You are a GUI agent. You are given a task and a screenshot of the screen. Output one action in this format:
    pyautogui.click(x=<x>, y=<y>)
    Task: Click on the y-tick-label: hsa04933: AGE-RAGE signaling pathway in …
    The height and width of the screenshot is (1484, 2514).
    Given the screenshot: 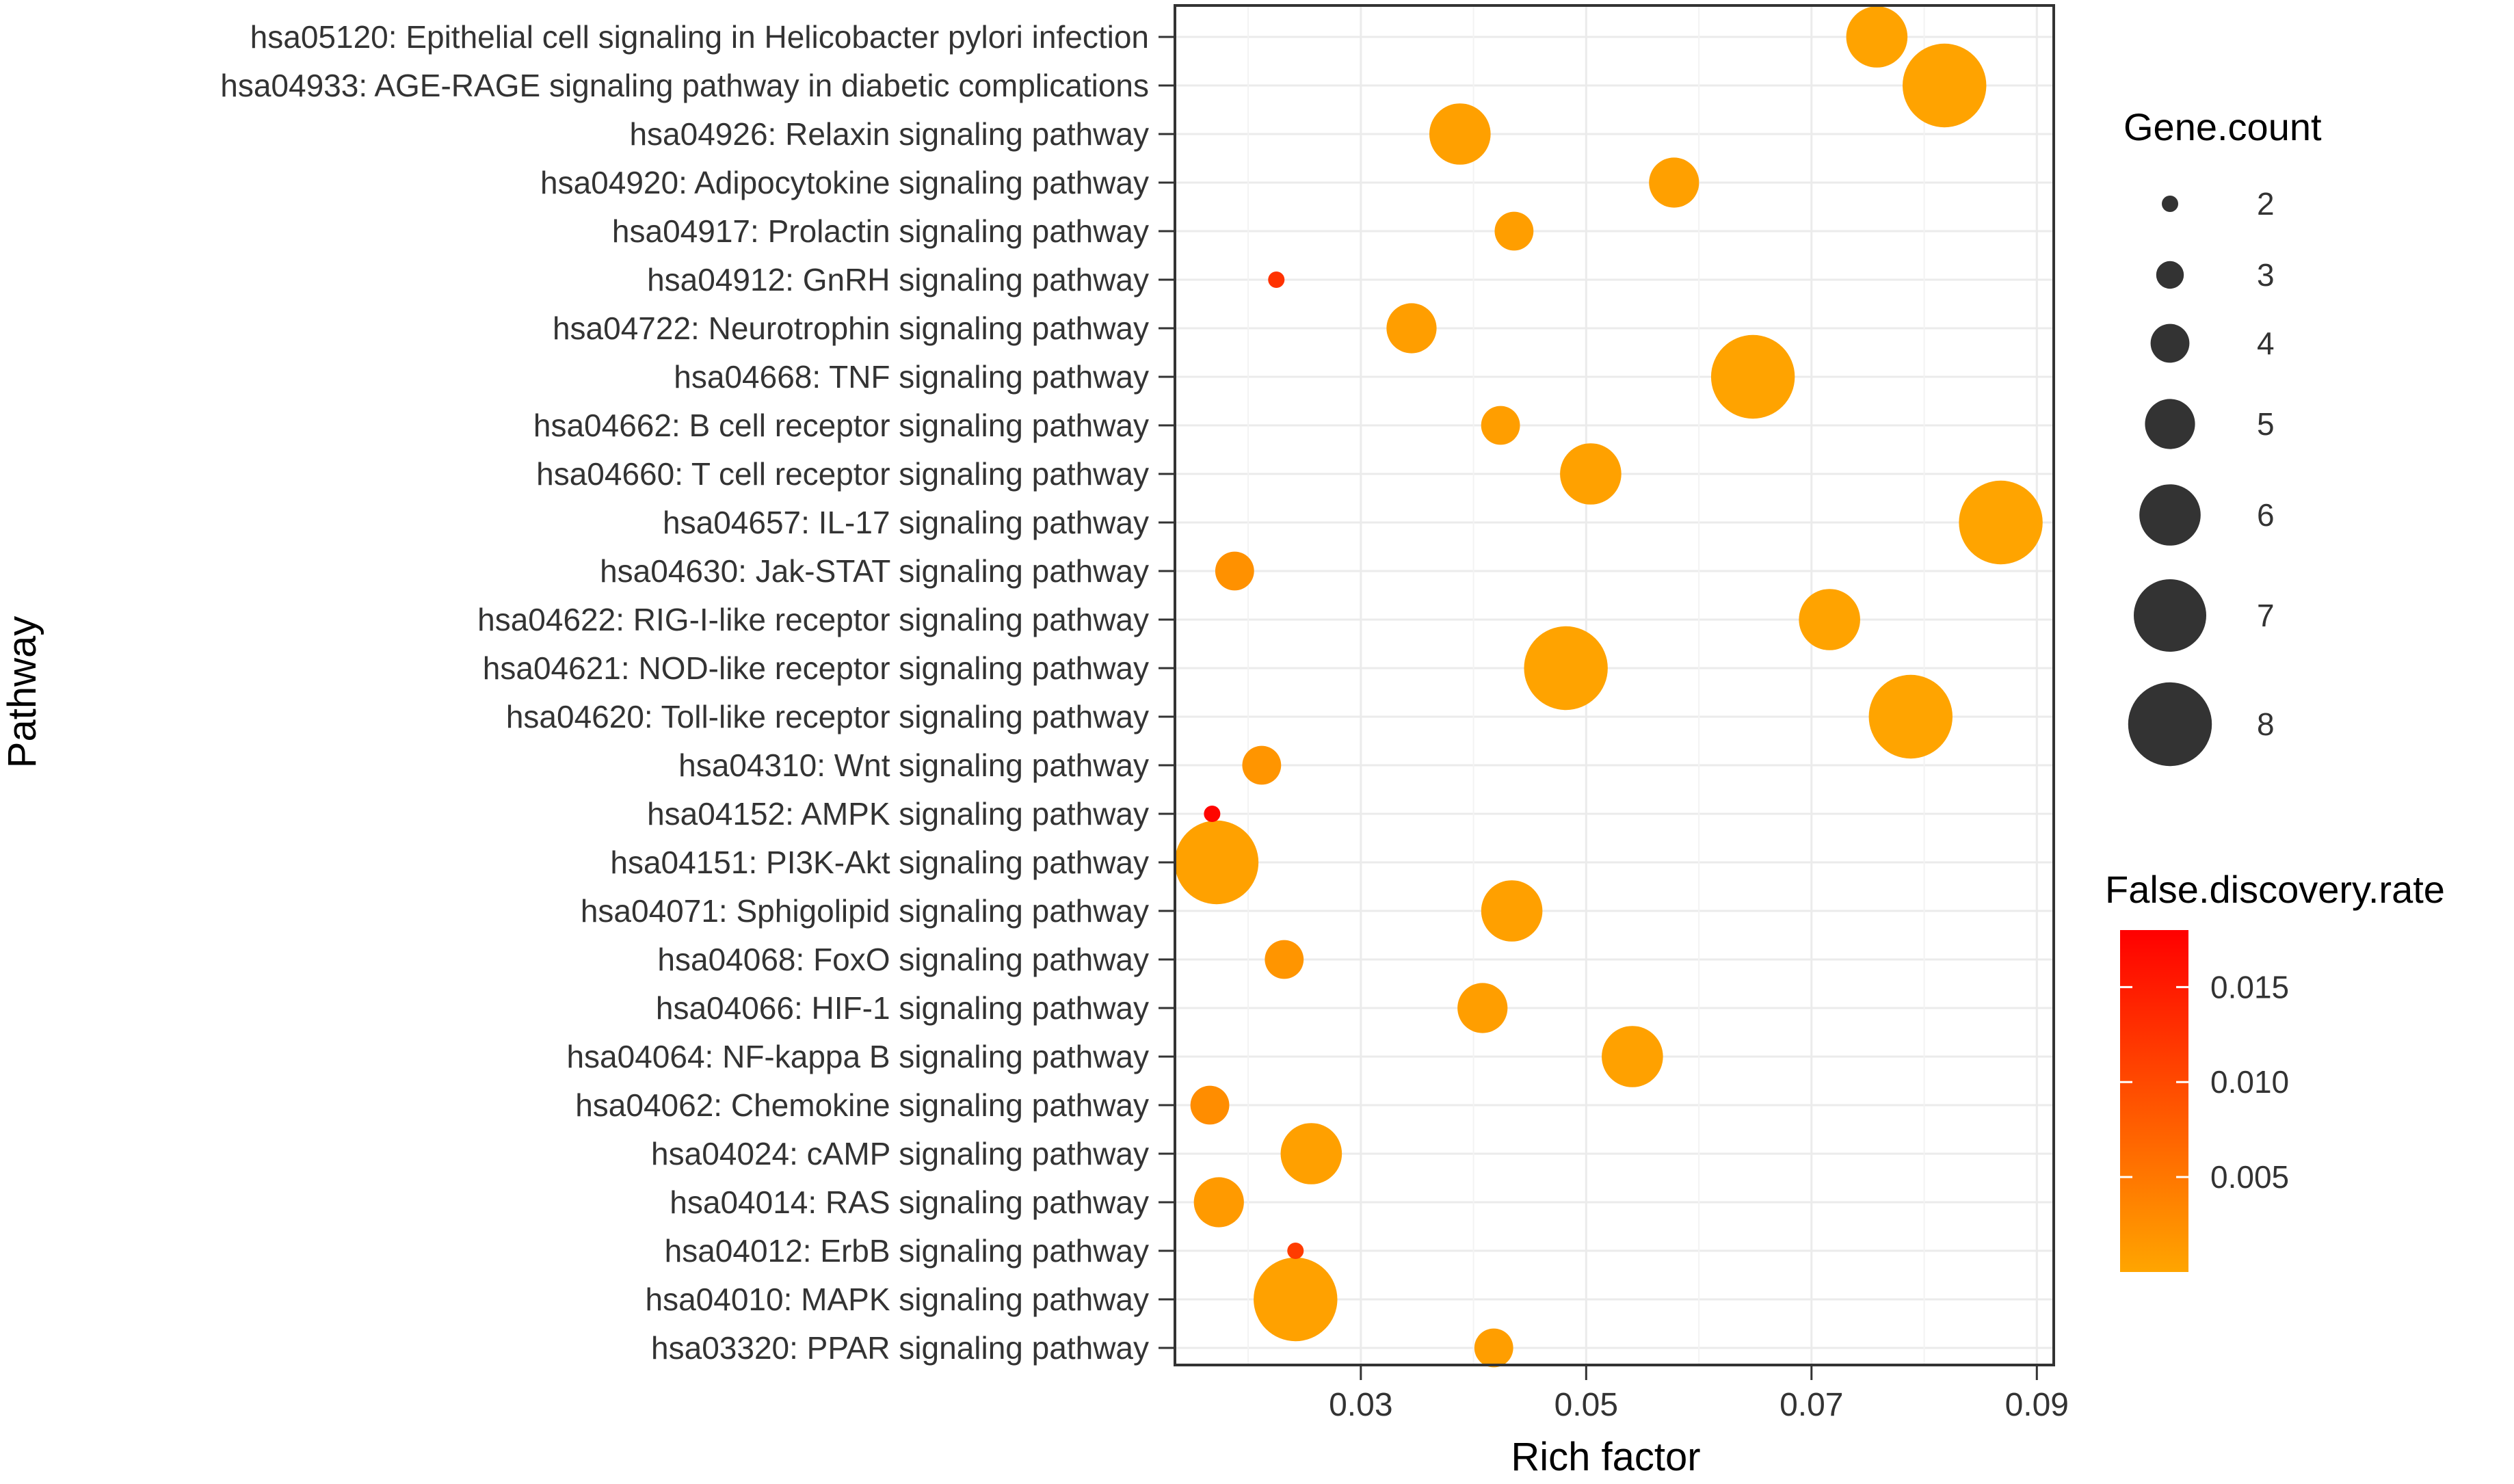 What is the action you would take?
    pyautogui.click(x=684, y=85)
    